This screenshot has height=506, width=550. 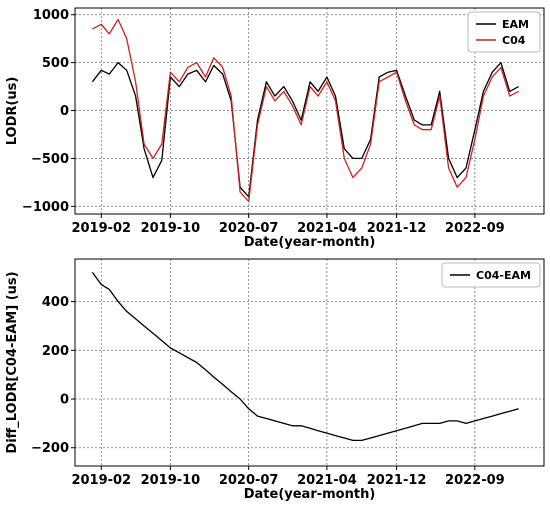 I want to click on y-tick-label: −200, so click(x=50, y=448).